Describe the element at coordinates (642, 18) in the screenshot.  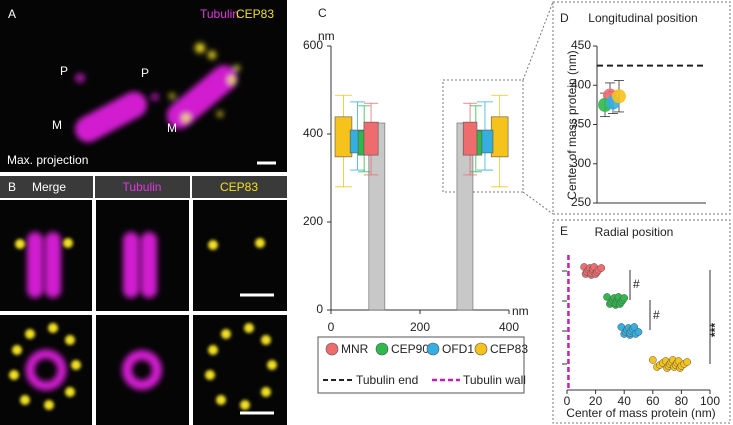
I see `chart-title: Longitudinal position` at that location.